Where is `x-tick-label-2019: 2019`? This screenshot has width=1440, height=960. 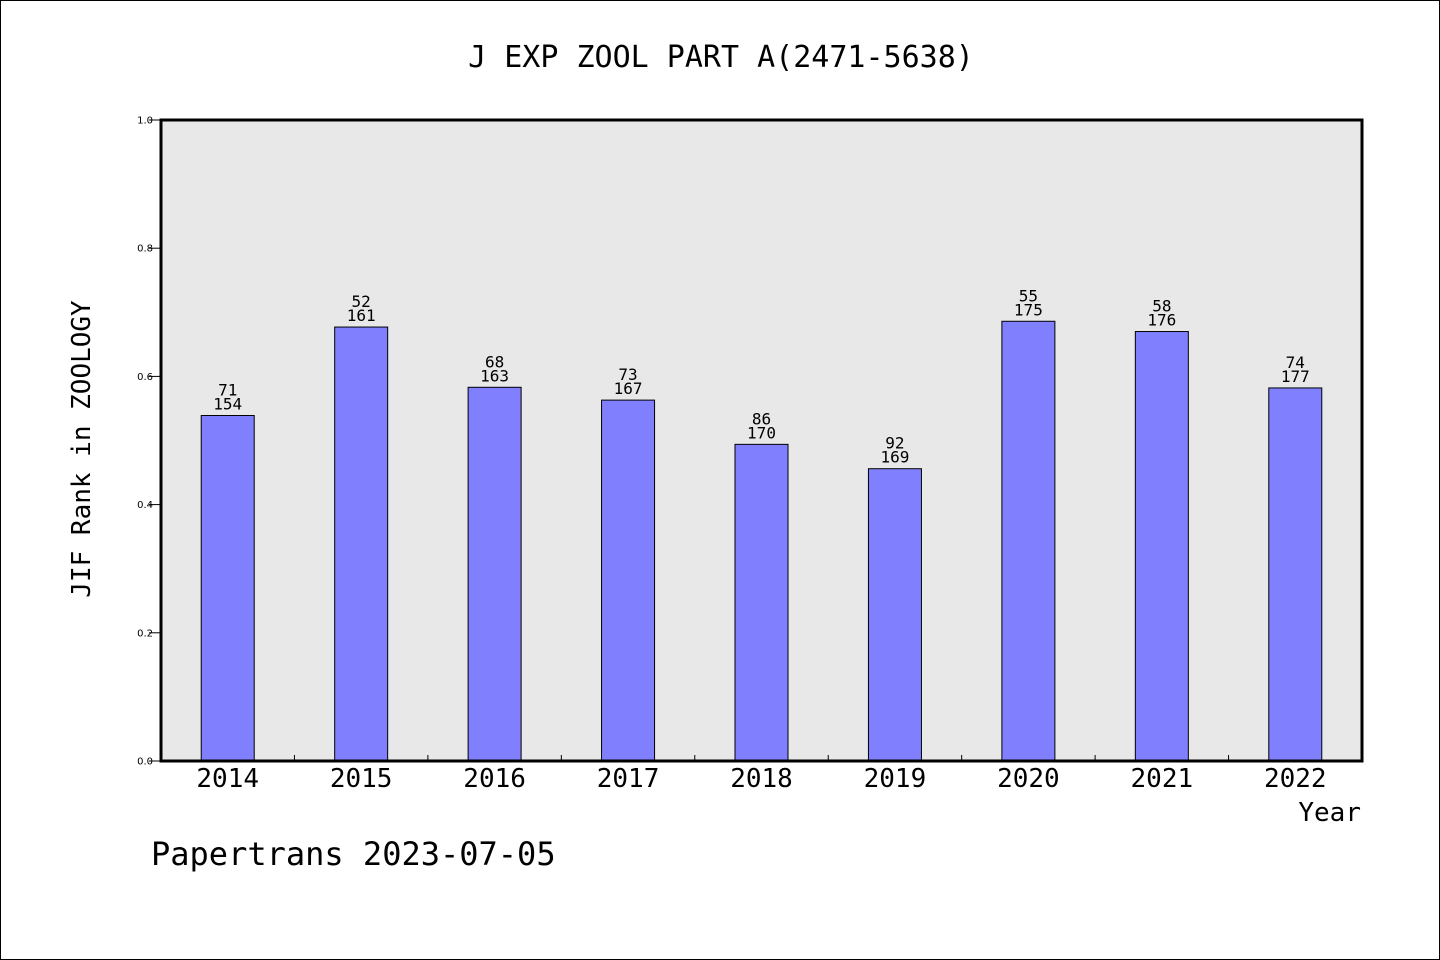
x-tick-label-2019: 2019 is located at coordinates (895, 779).